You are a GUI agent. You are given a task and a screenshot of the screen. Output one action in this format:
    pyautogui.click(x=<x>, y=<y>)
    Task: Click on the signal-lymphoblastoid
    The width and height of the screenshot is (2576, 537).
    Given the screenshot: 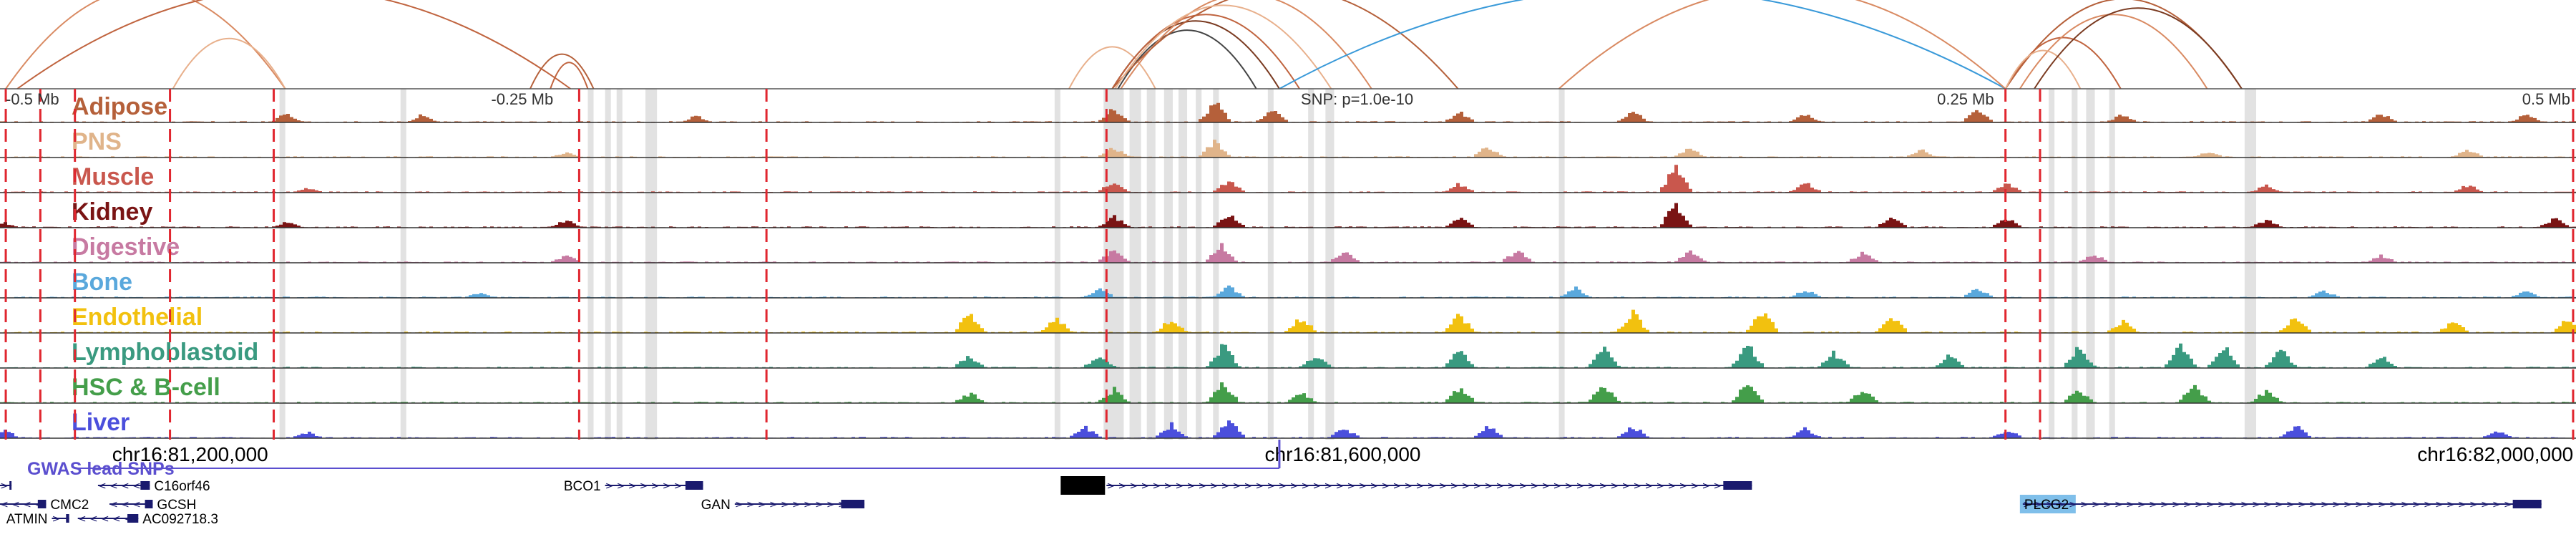 What is the action you would take?
    pyautogui.click(x=1288, y=355)
    